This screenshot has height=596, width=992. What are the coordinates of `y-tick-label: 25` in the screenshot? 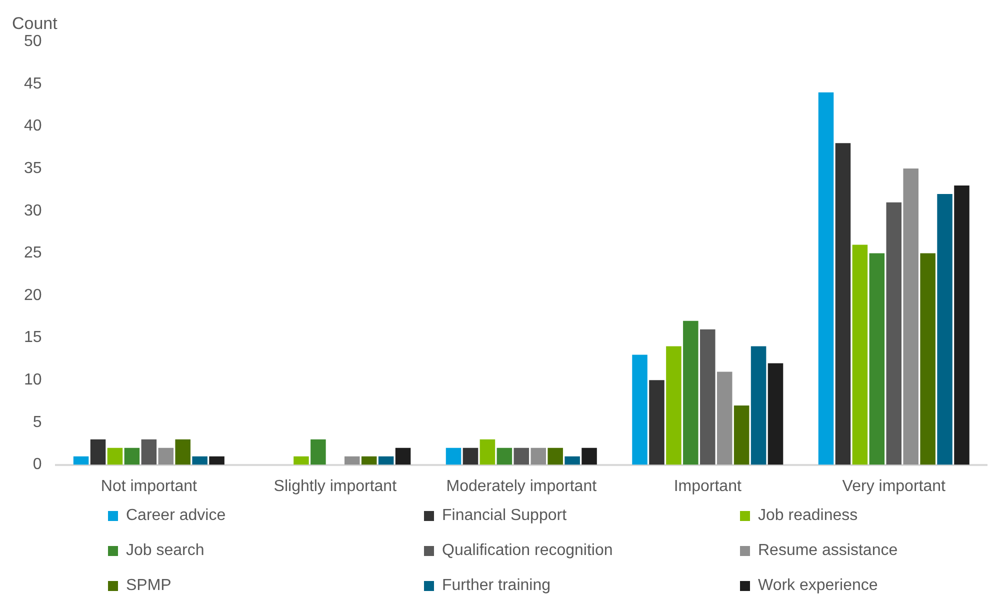 It's located at (33, 253).